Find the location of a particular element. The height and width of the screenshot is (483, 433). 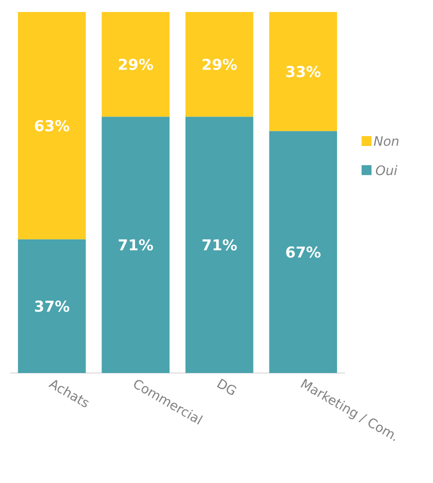

x-tick-label: DG is located at coordinates (226, 386).